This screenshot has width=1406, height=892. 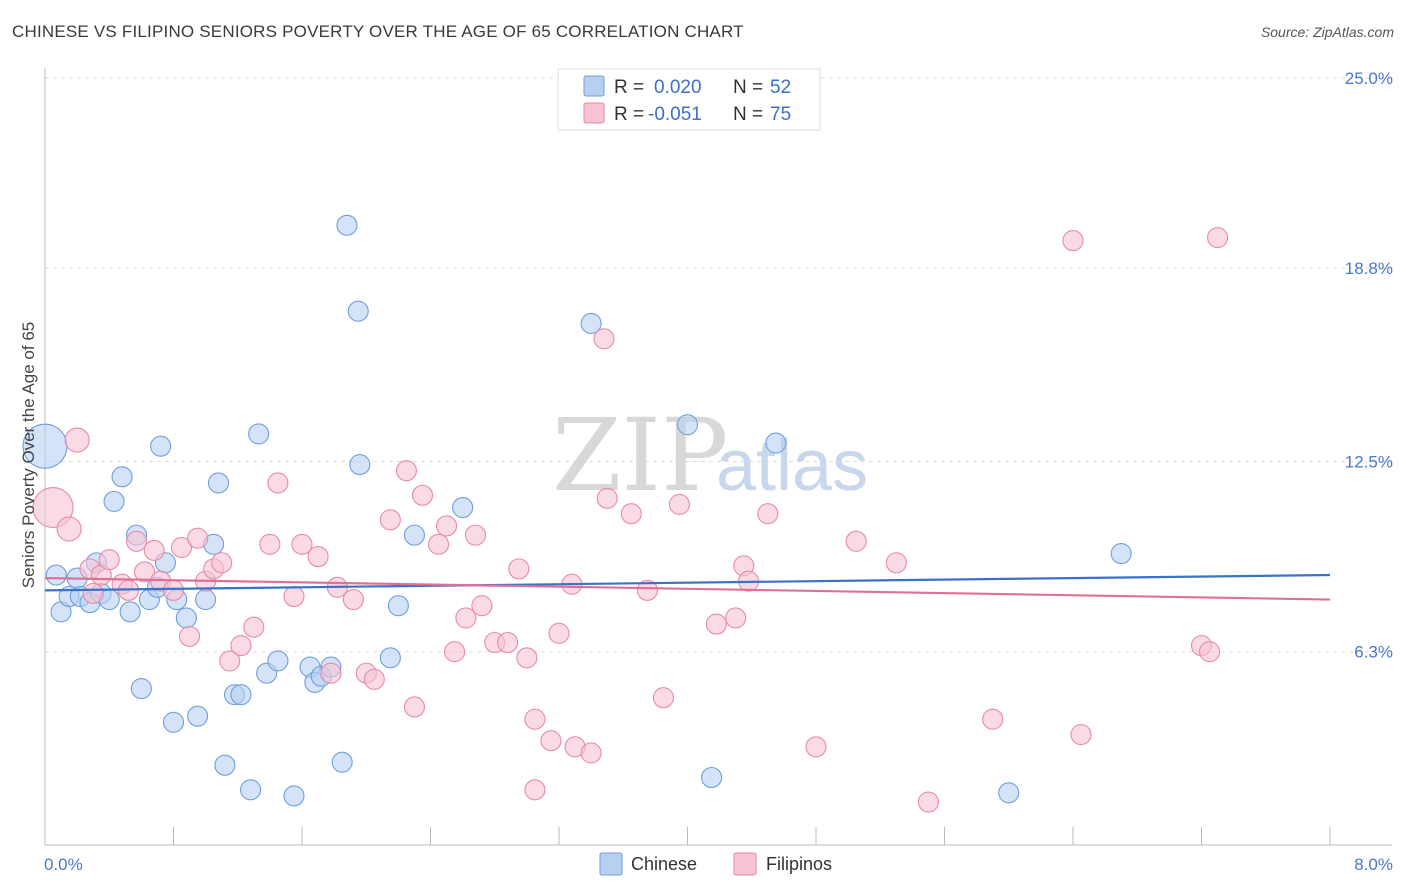 What do you see at coordinates (689, 99) in the screenshot?
I see `correlation-legend: R = 0.020 N = 52 R = -0.051 N = 75` at bounding box center [689, 99].